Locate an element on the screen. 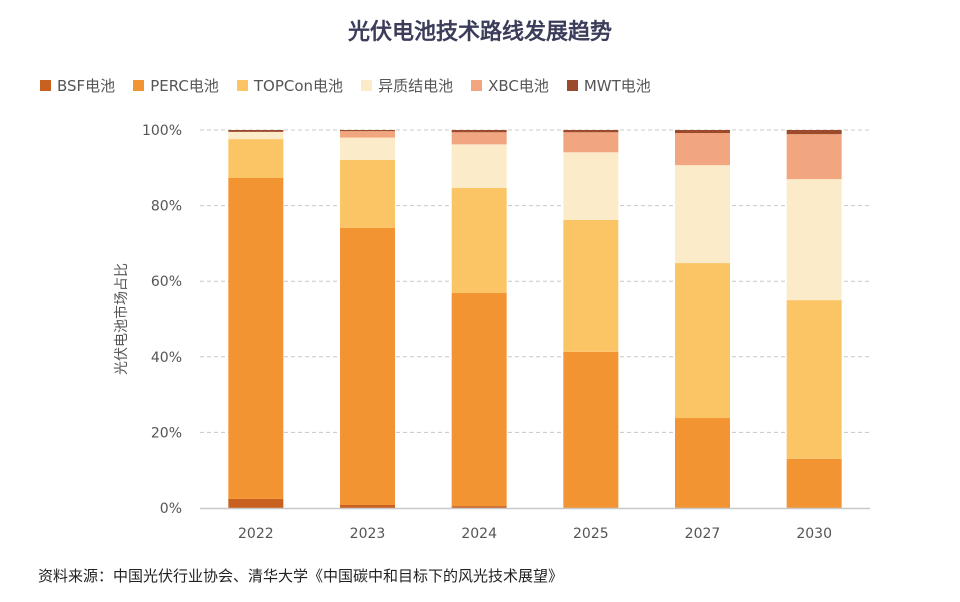 This screenshot has width=960, height=602. legend-item: 异质结电池 is located at coordinates (407, 85).